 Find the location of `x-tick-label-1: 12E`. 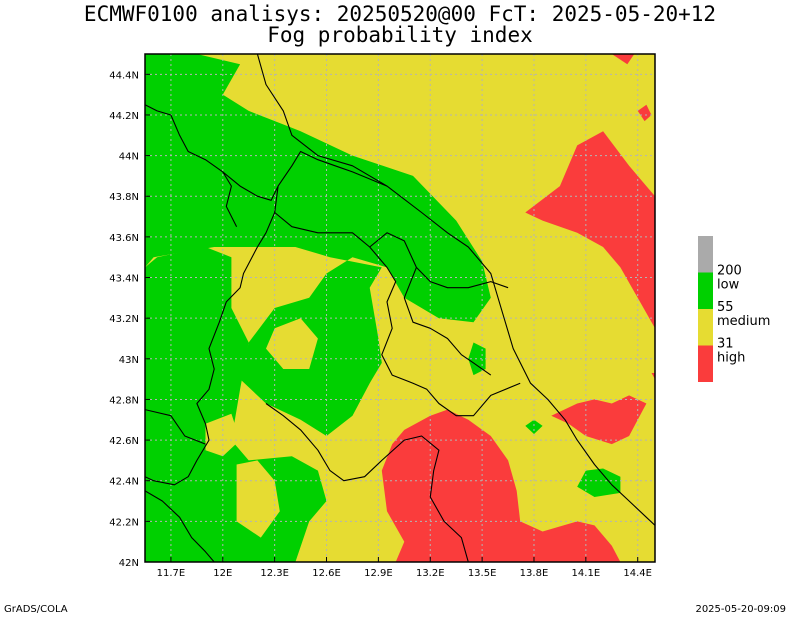

x-tick-label-1: 12E is located at coordinates (222, 573).